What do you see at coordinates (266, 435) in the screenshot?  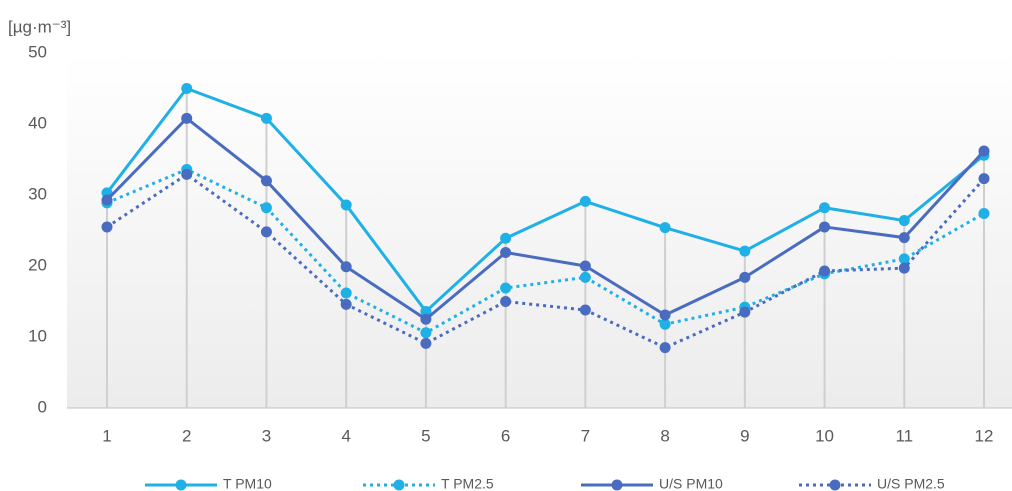 I see `x-tick-label: 3` at bounding box center [266, 435].